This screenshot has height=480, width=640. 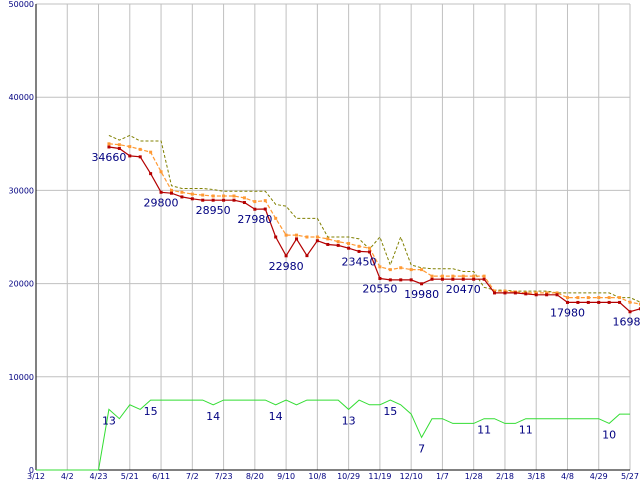 What do you see at coordinates (349, 420) in the screenshot?
I see `shop-count-label: 13` at bounding box center [349, 420].